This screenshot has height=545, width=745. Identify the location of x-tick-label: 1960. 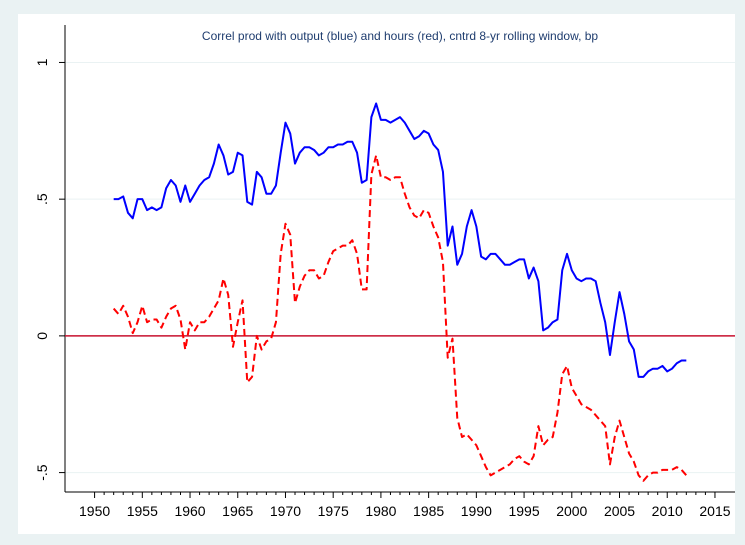
(189, 511).